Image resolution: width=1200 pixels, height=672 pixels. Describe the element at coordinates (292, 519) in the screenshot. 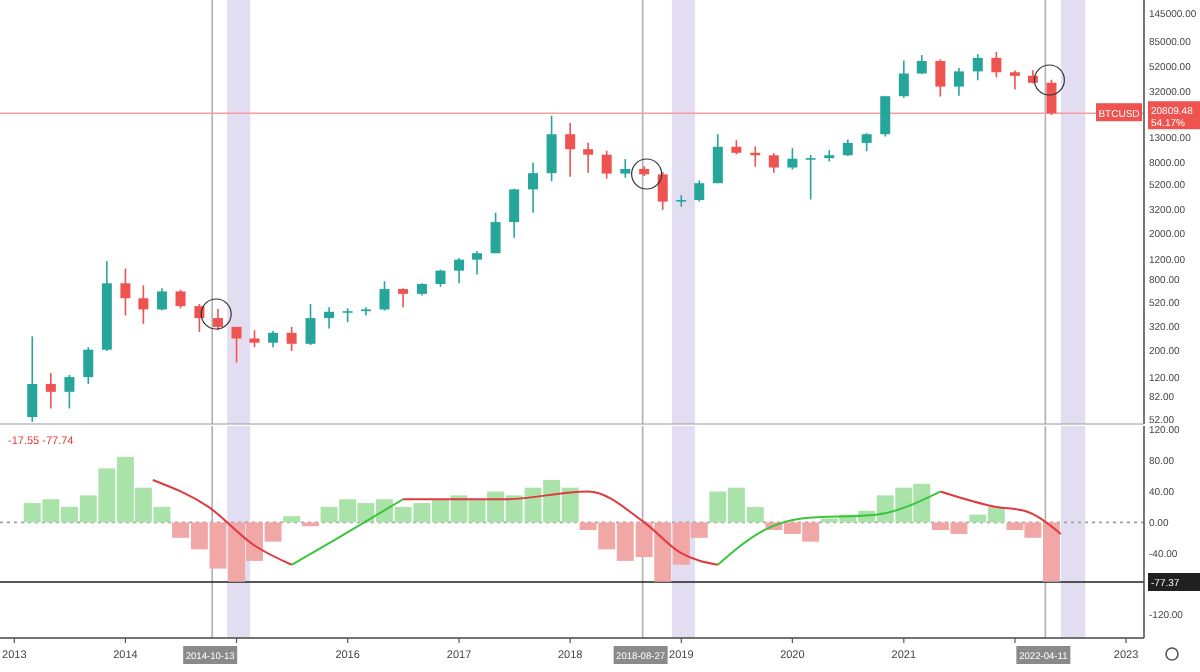

I see `bar` at that location.